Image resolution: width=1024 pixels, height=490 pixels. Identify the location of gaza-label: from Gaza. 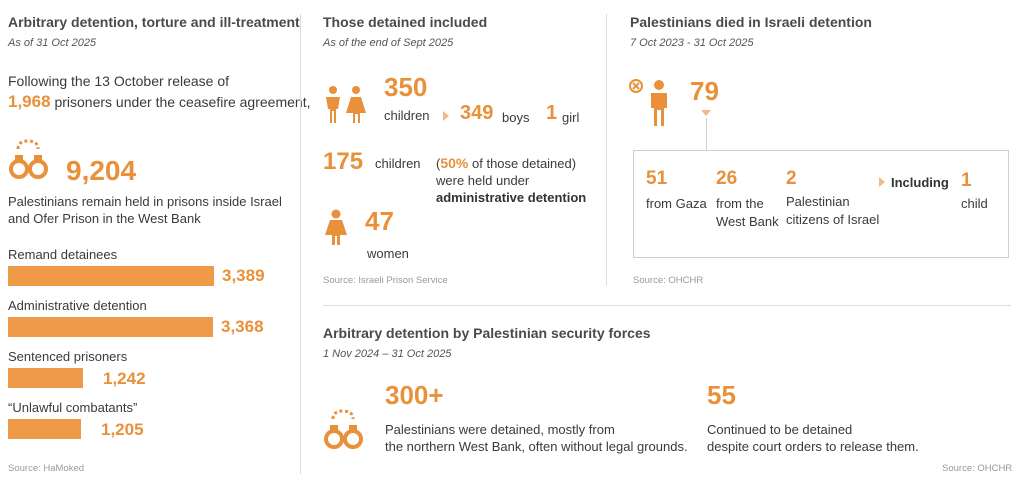
(676, 203).